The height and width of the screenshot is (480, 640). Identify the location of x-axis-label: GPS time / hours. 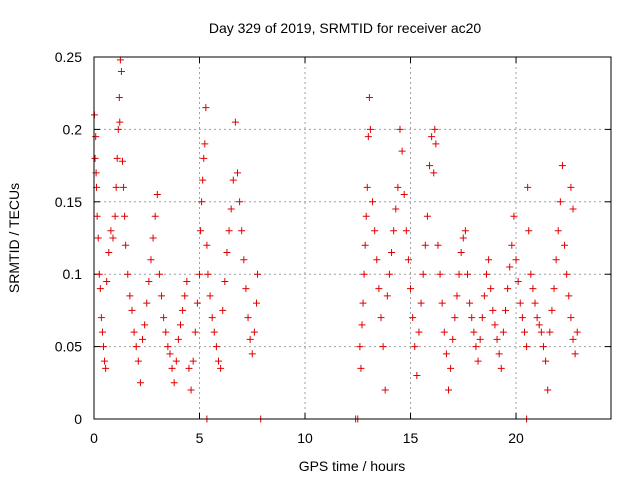
(352, 466).